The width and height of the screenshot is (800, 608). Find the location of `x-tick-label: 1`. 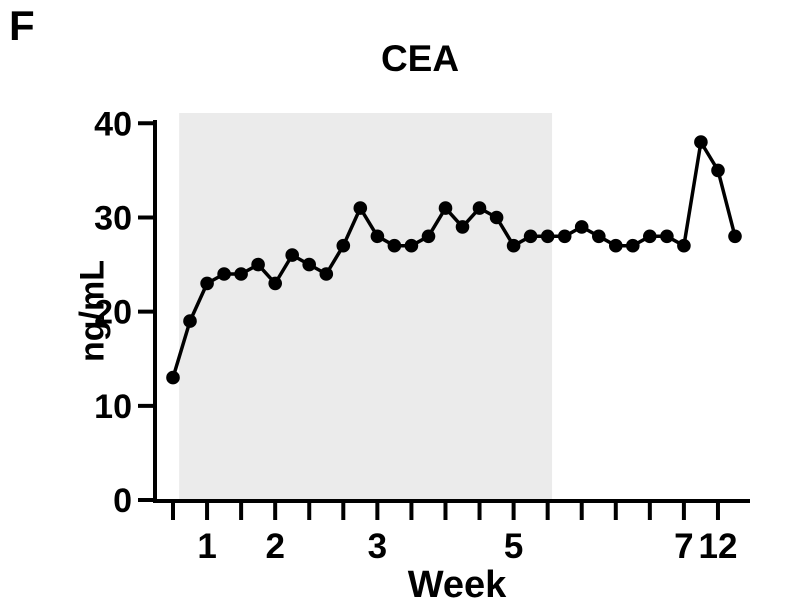

x-tick-label: 1 is located at coordinates (206, 546).